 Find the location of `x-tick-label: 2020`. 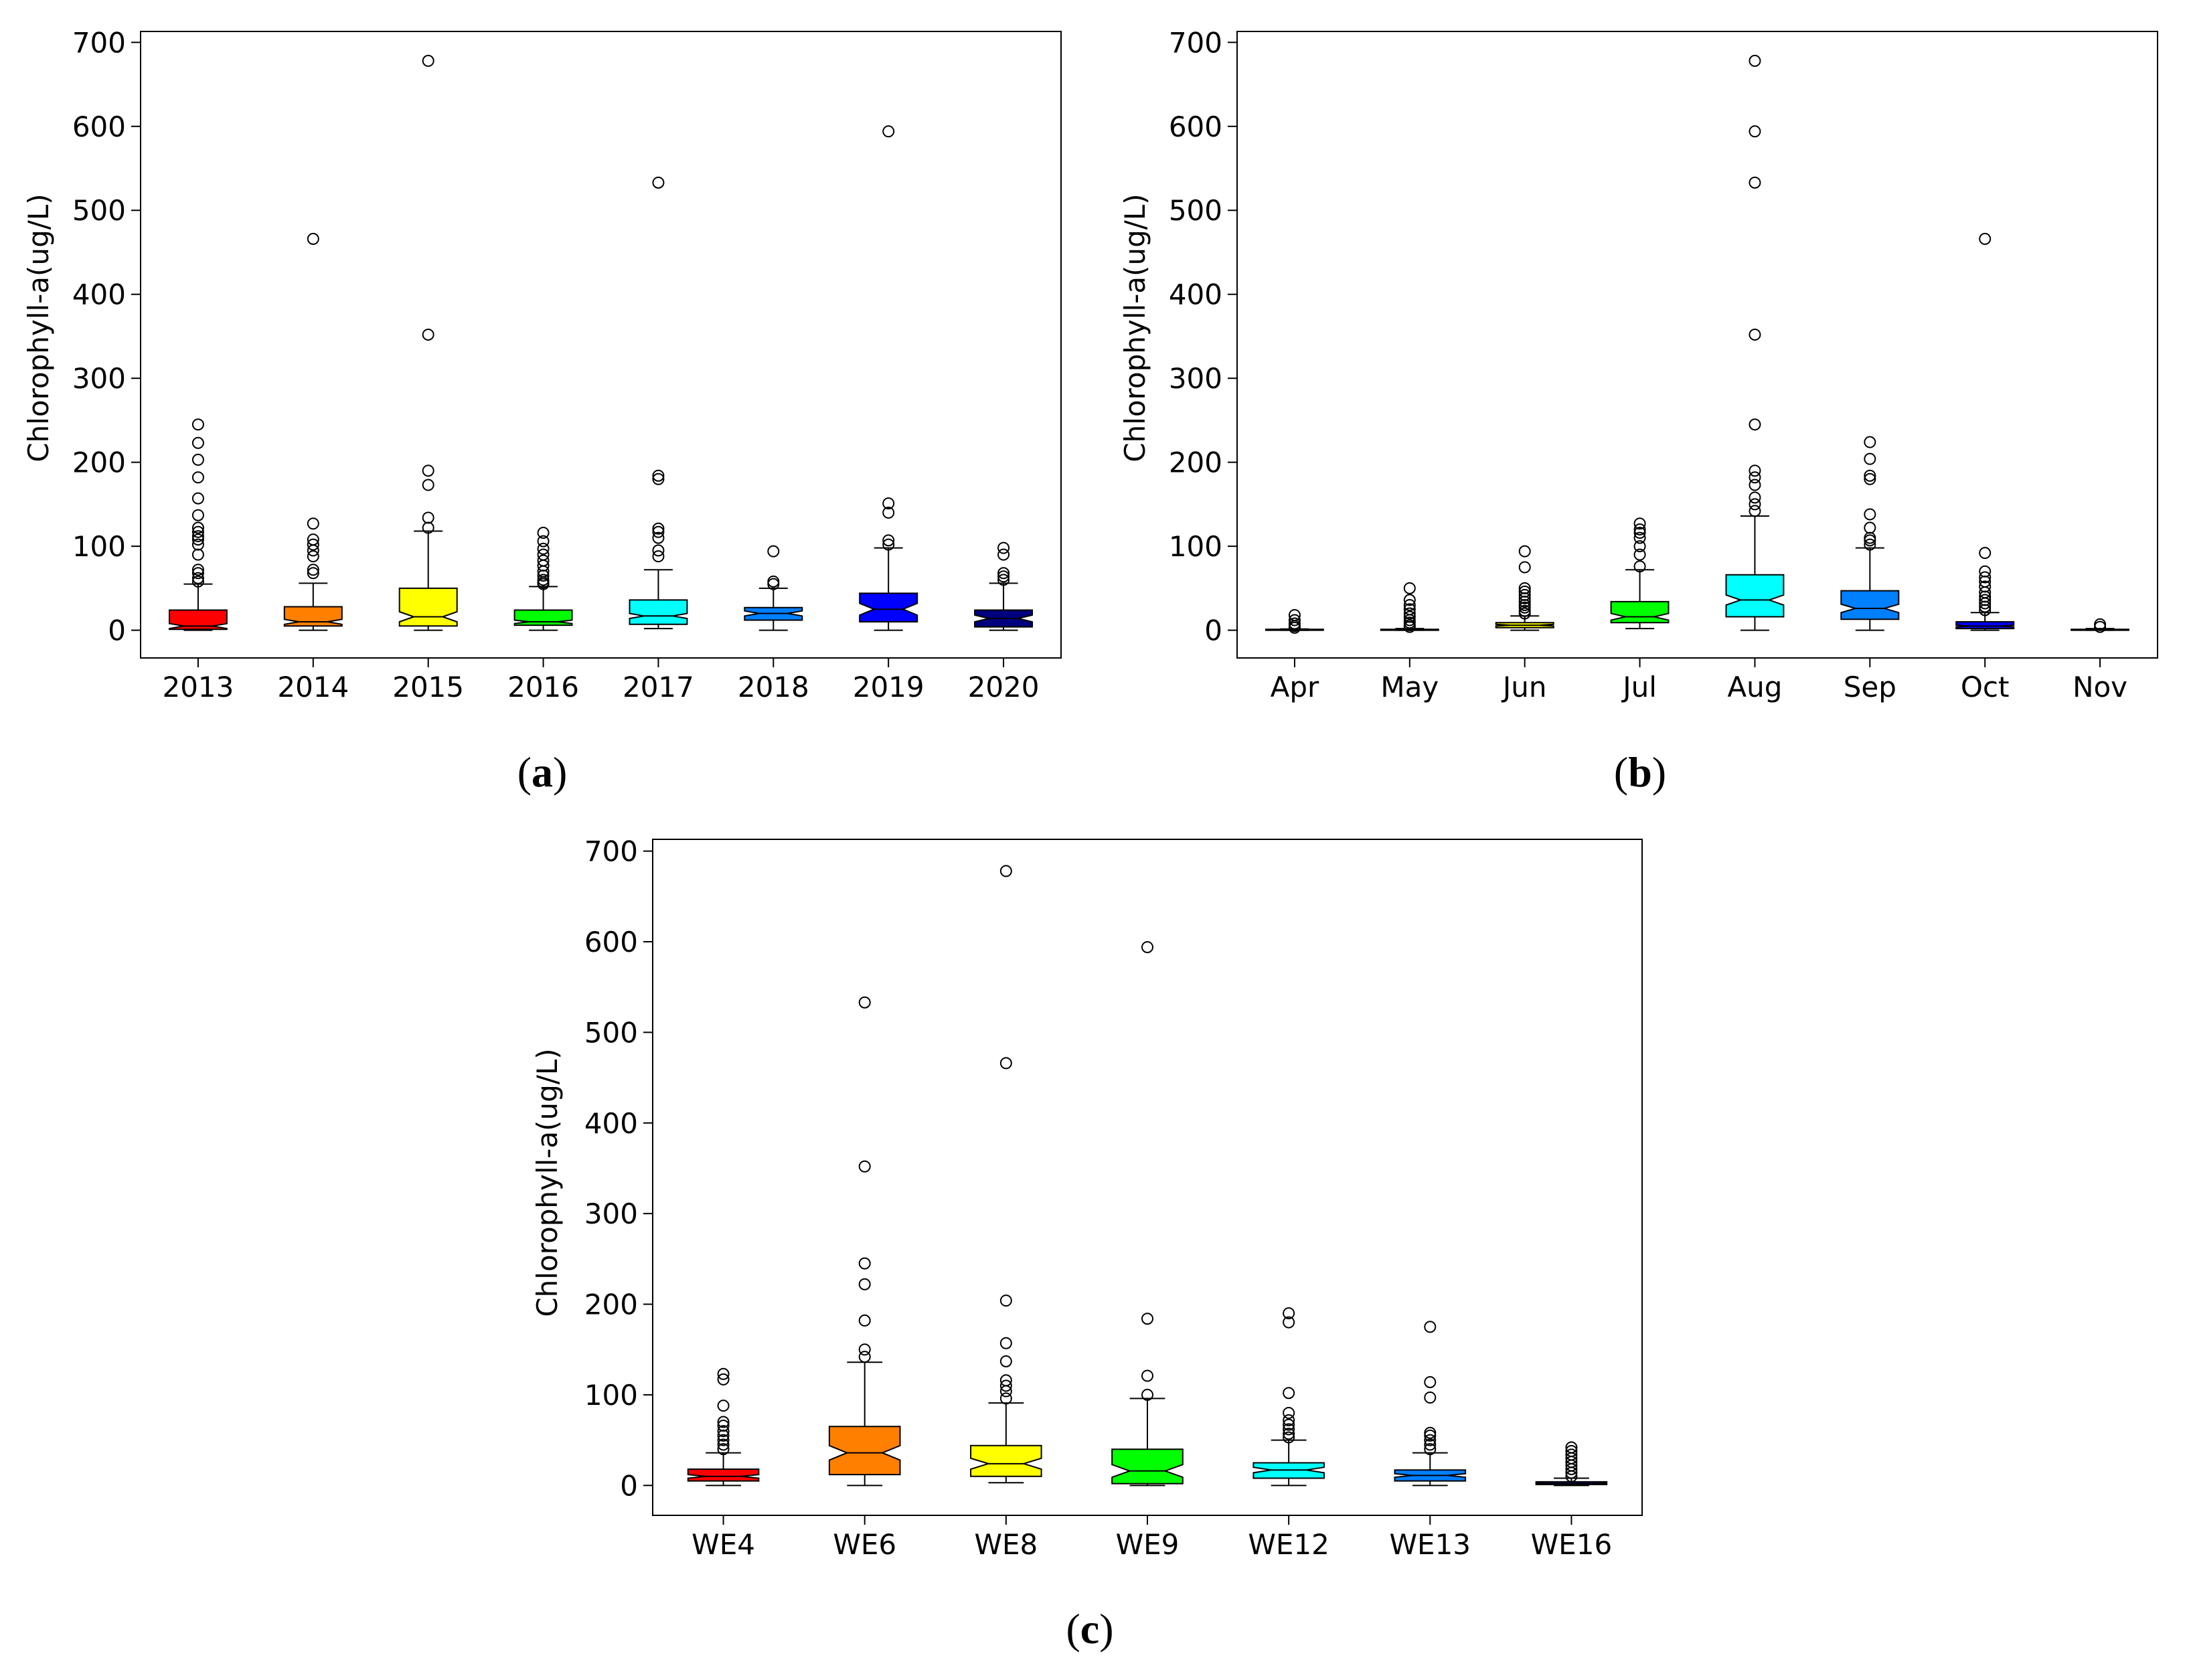

x-tick-label: 2020 is located at coordinates (1004, 687).